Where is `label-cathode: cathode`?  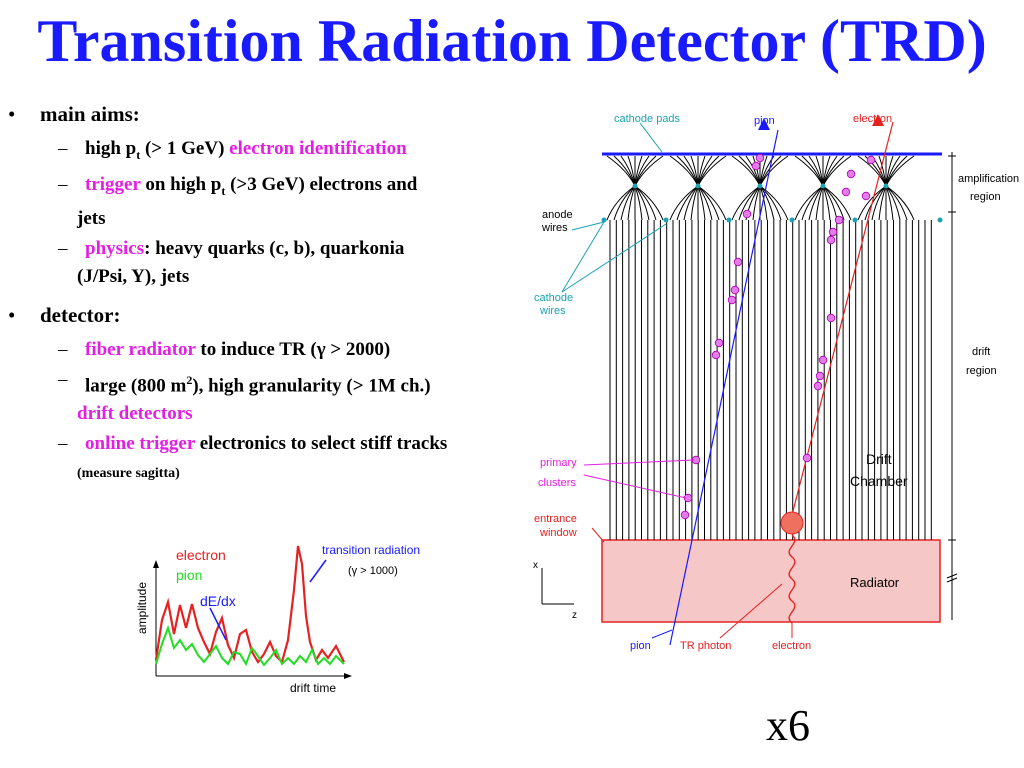 label-cathode: cathode is located at coordinates (553, 298).